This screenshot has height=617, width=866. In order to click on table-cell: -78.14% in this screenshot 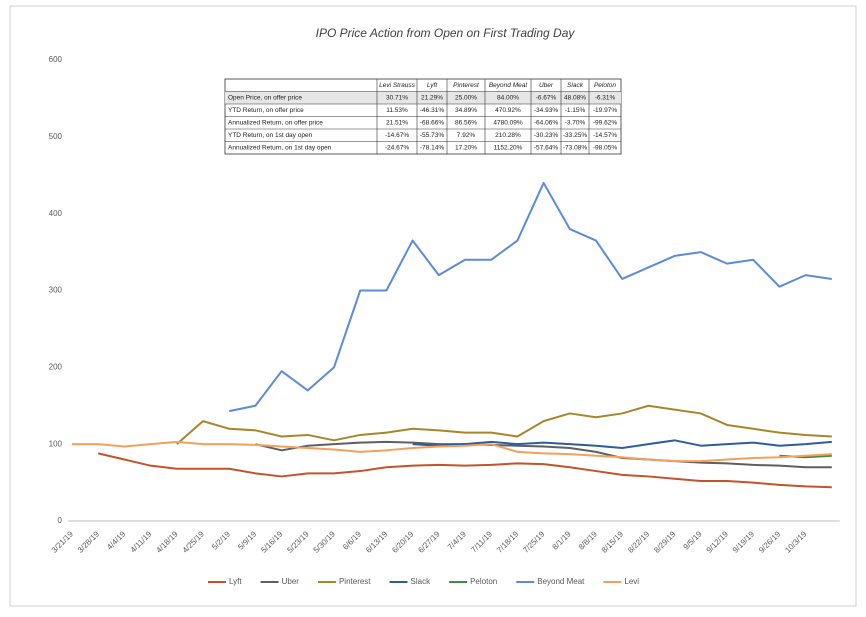, I will do `click(432, 147)`.